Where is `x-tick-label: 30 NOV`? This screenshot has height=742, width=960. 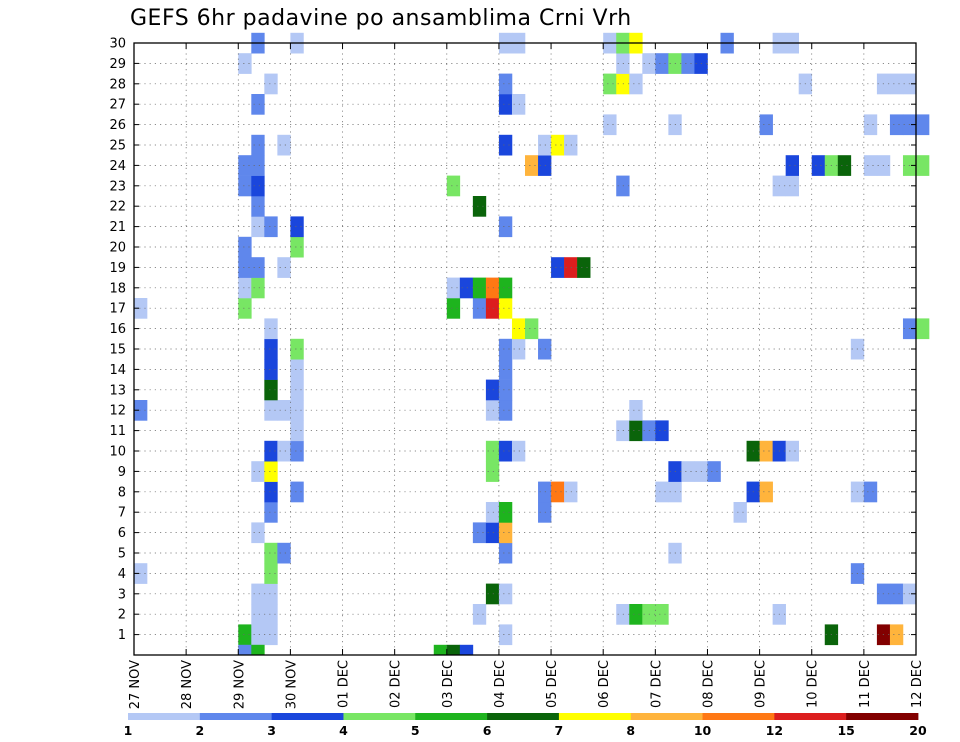 x-tick-label: 30 NOV is located at coordinates (291, 684).